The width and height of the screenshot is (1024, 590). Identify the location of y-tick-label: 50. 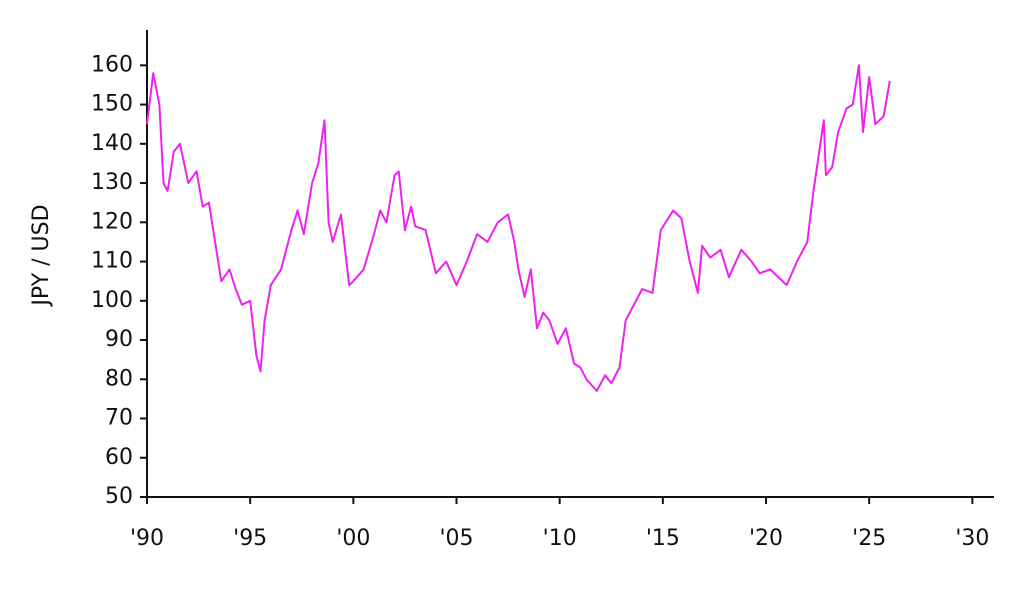
(119, 496).